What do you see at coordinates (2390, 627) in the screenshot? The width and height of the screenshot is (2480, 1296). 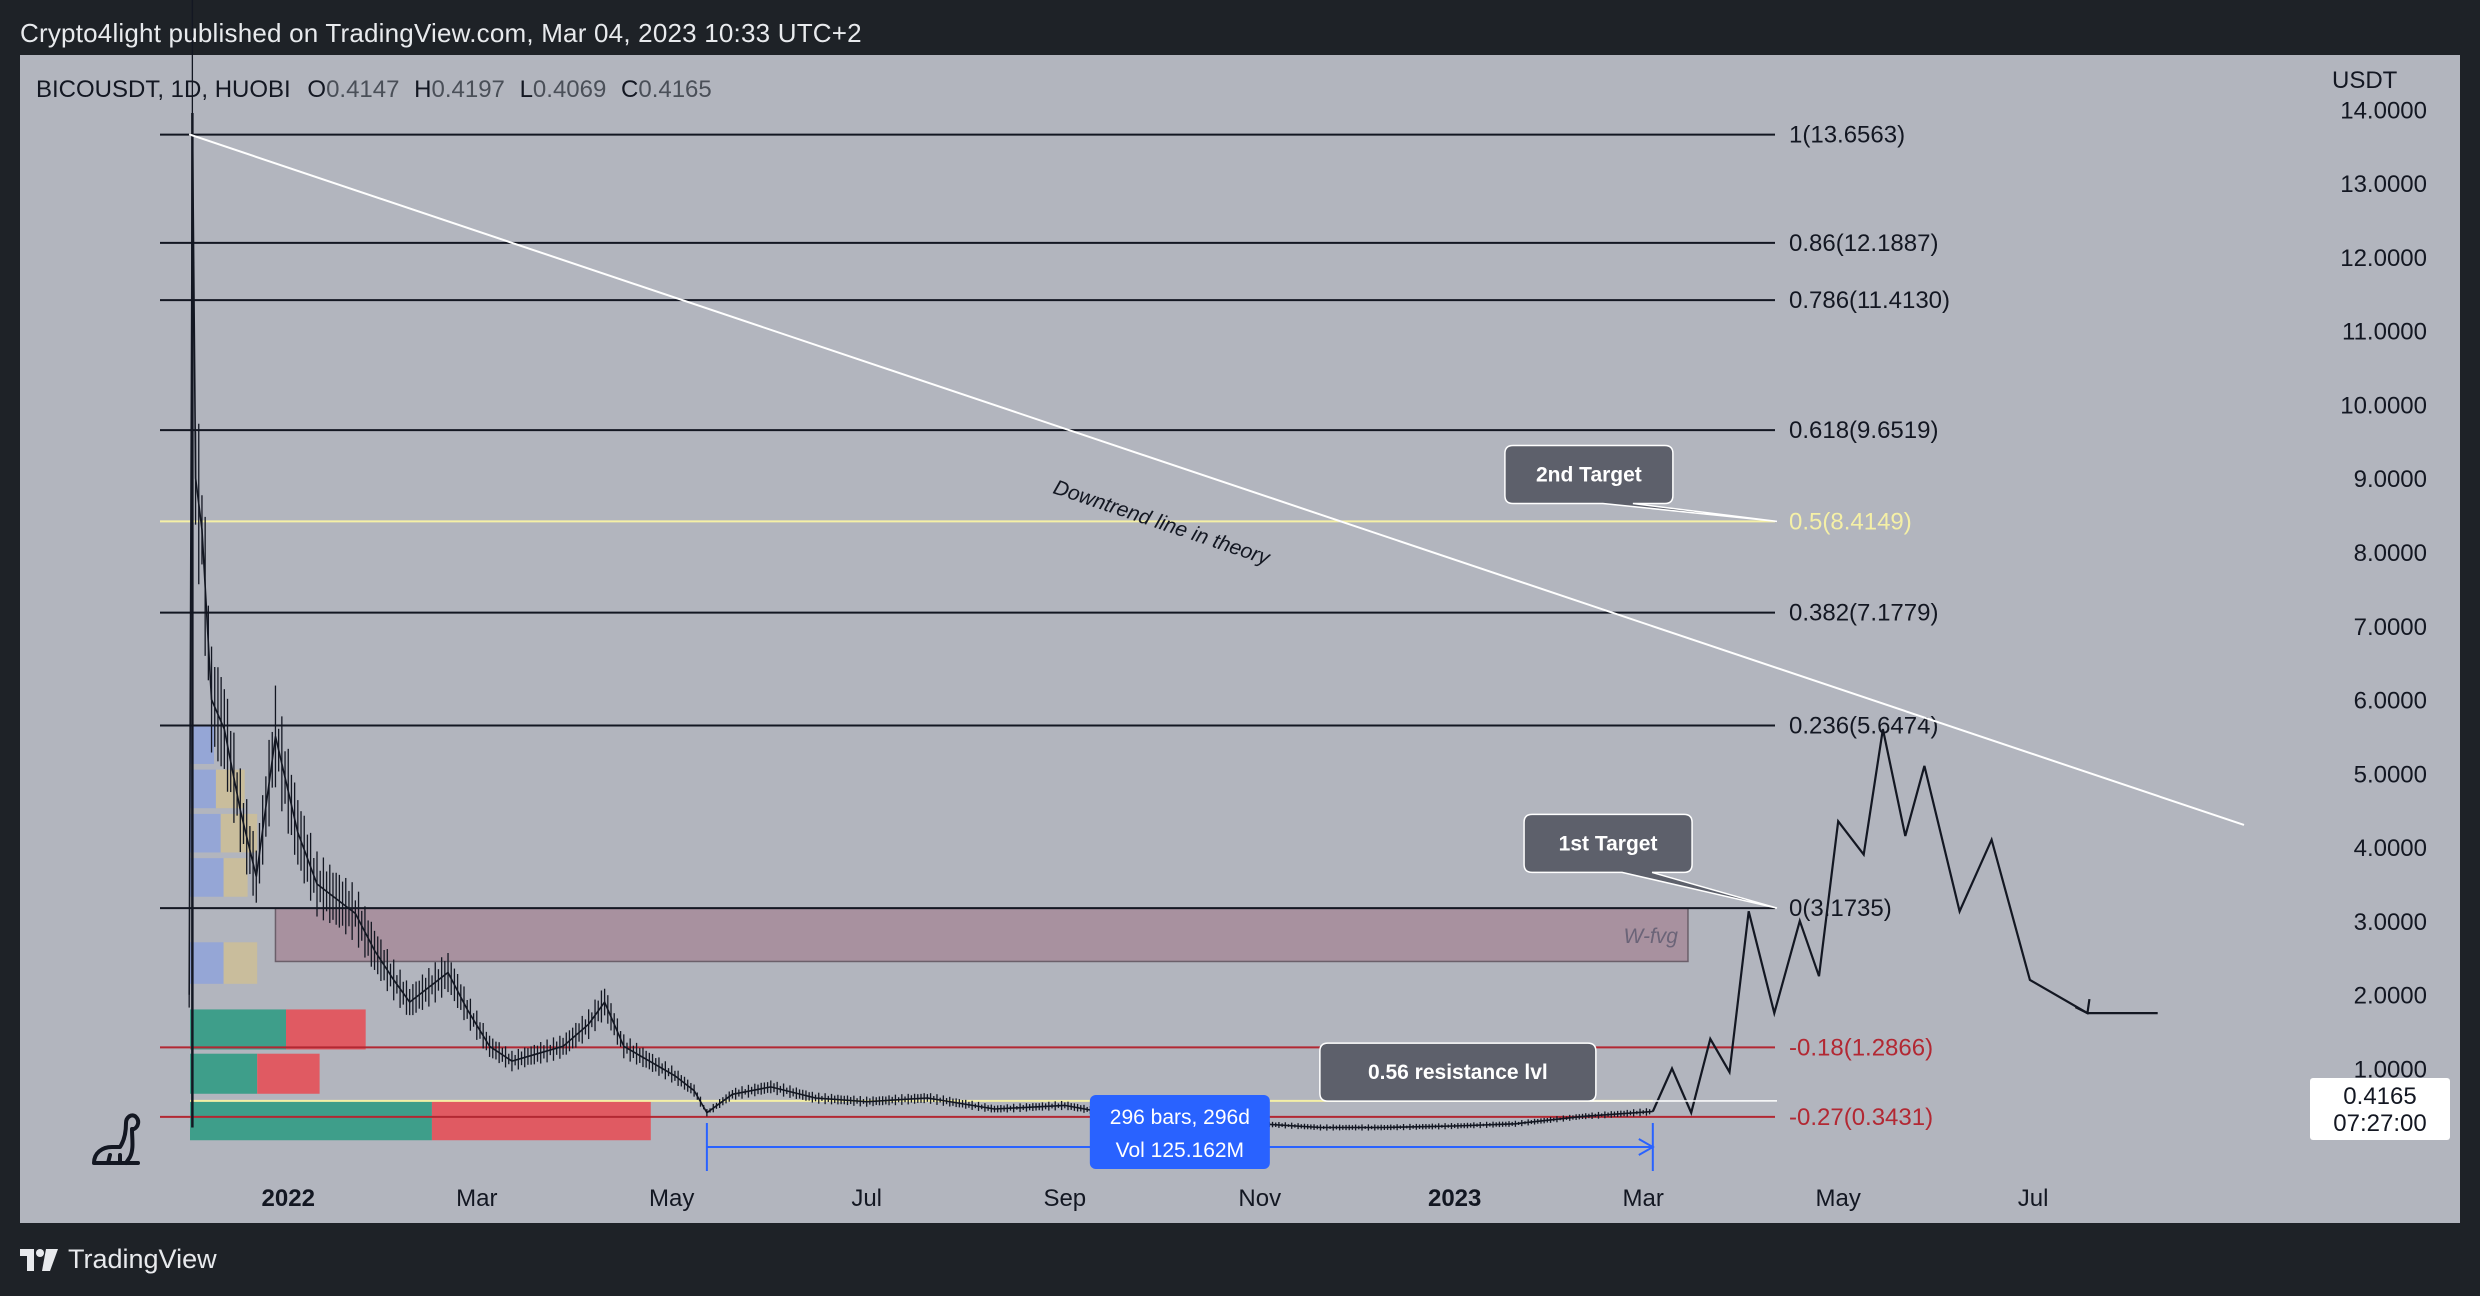 I see `y-tick-label: 7.0000` at bounding box center [2390, 627].